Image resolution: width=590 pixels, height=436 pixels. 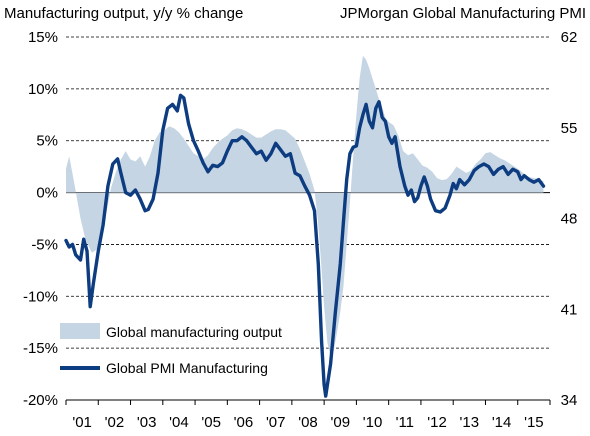 What do you see at coordinates (40, 296) in the screenshot?
I see `left-tick-label: -10%` at bounding box center [40, 296].